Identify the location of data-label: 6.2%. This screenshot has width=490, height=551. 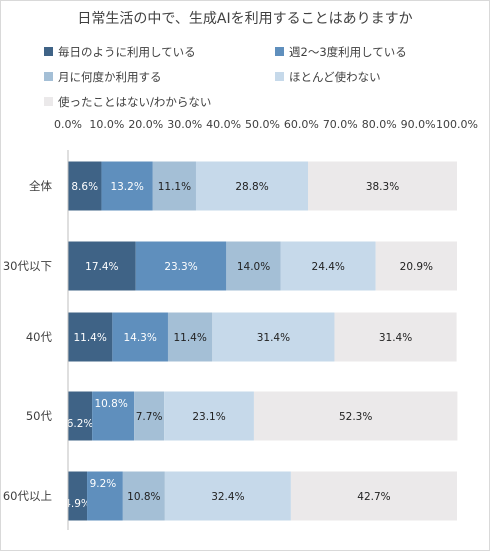
(80, 424).